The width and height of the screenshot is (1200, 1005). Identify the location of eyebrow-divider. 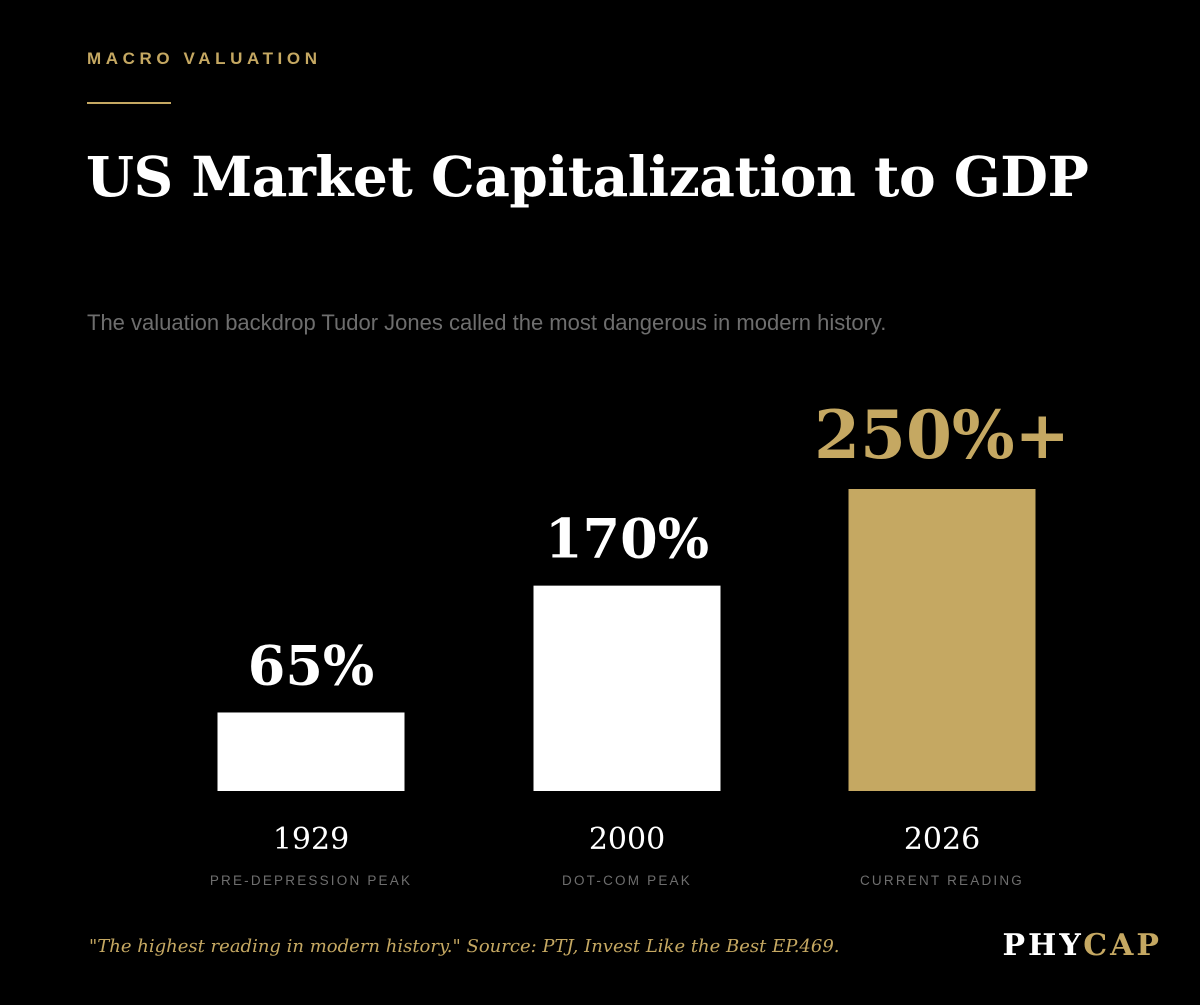
(129, 103).